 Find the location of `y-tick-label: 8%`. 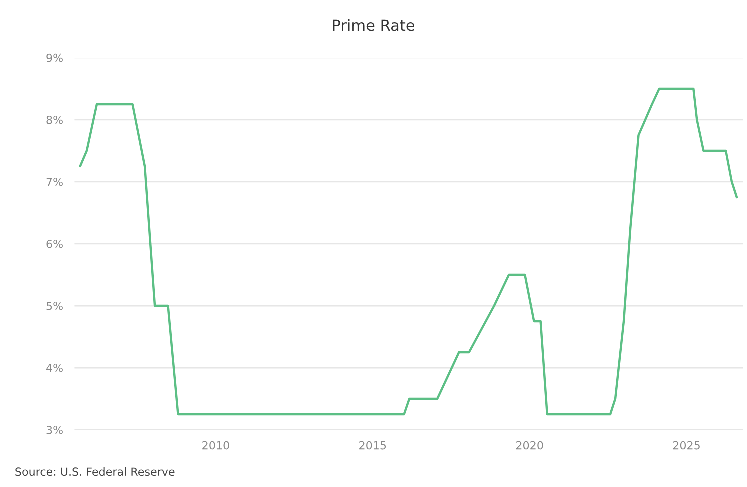

y-tick-label: 8% is located at coordinates (54, 120).